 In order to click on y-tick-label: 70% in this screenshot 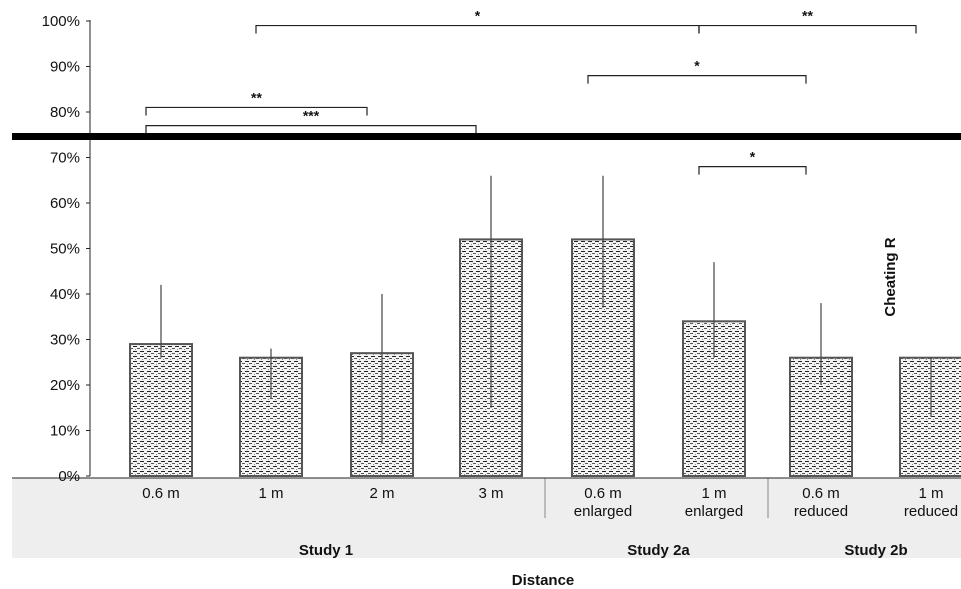, I will do `click(65, 158)`.